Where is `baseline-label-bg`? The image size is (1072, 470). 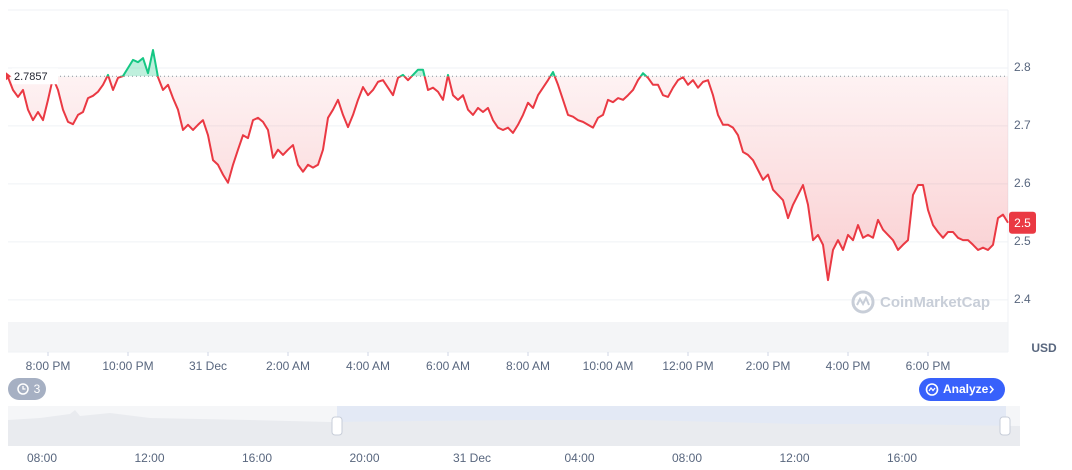 baseline-label-bg is located at coordinates (35, 76).